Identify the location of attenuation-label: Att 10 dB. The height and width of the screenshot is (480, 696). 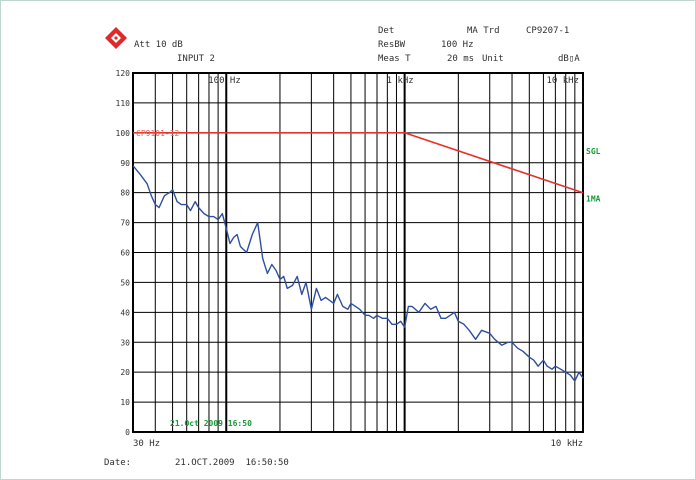
(158, 45).